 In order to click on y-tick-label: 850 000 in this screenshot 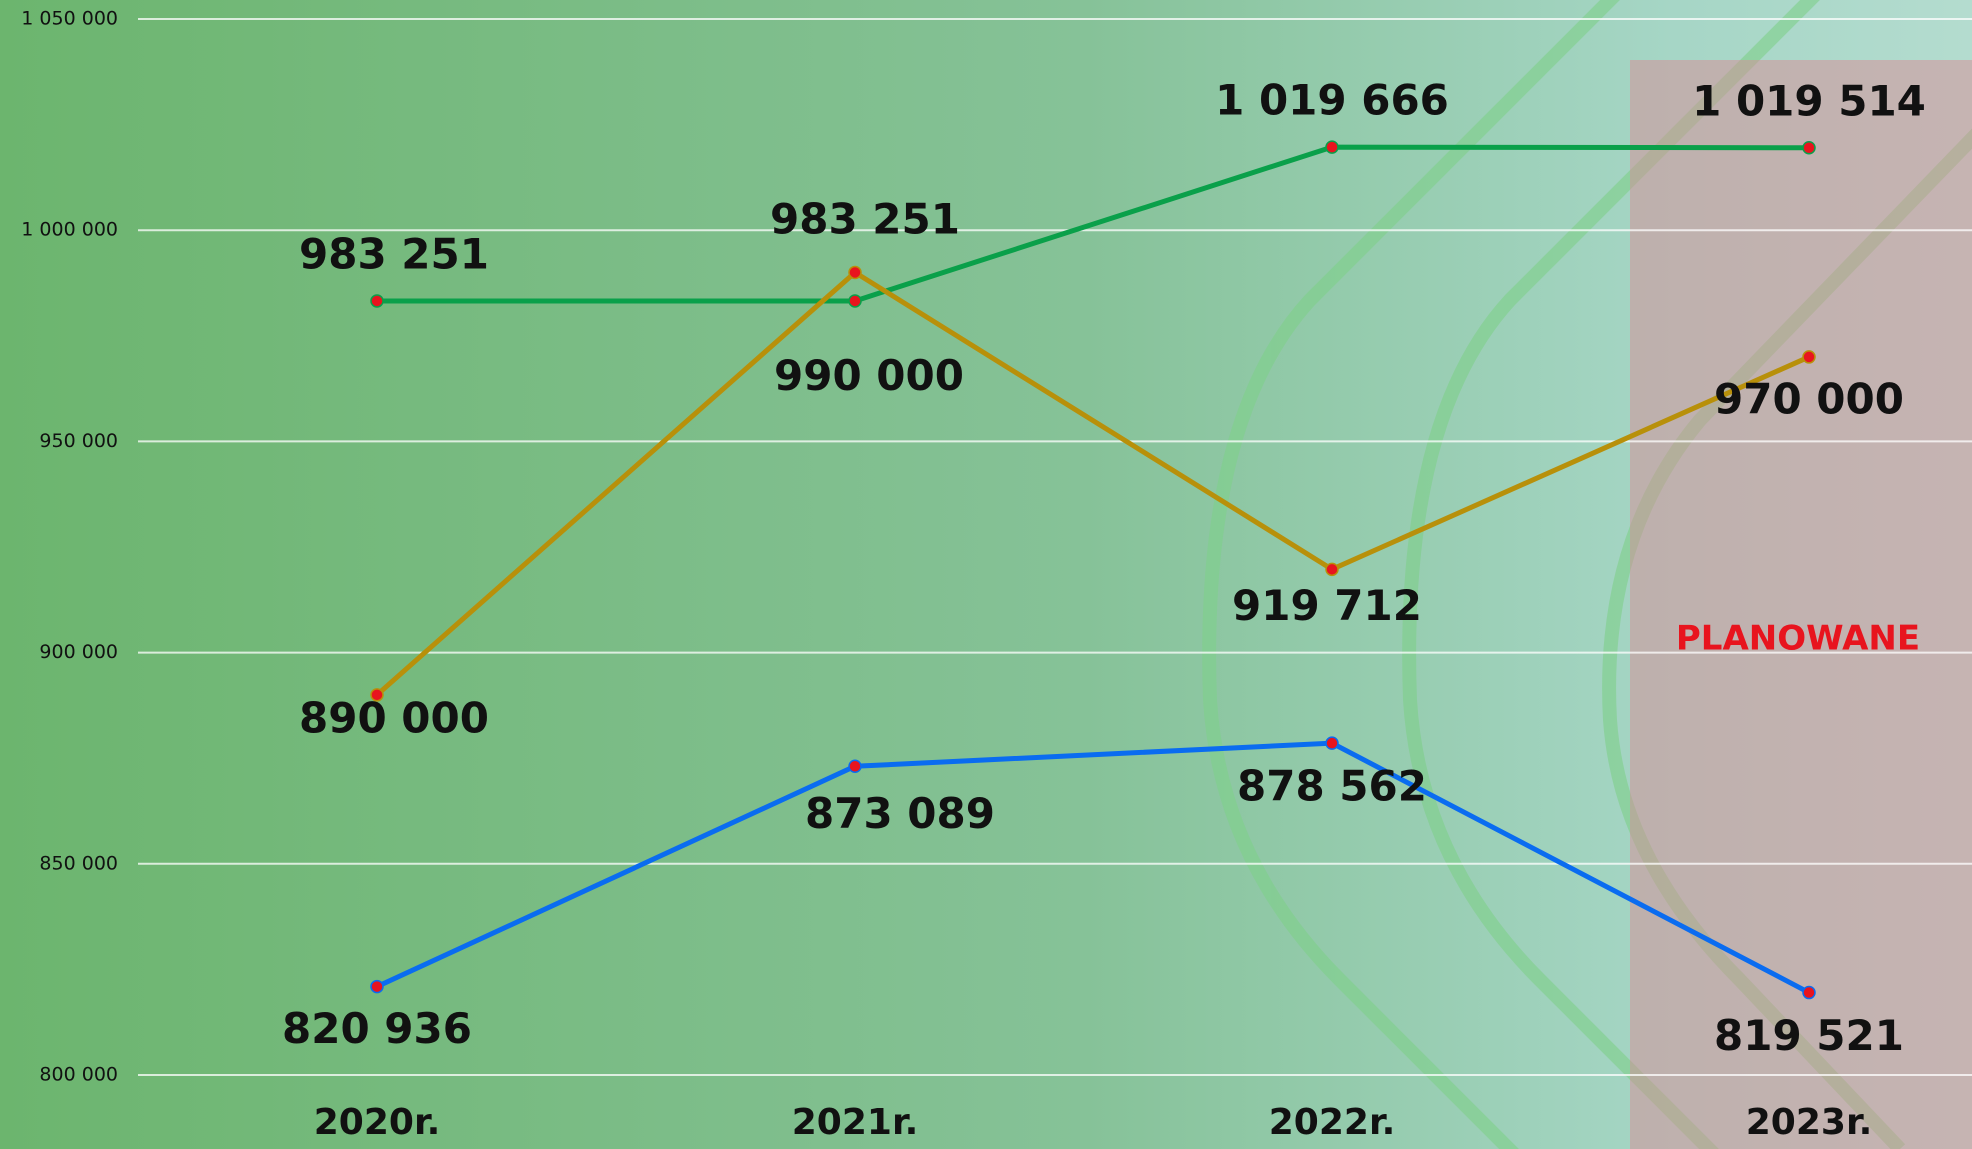, I will do `click(78, 863)`.